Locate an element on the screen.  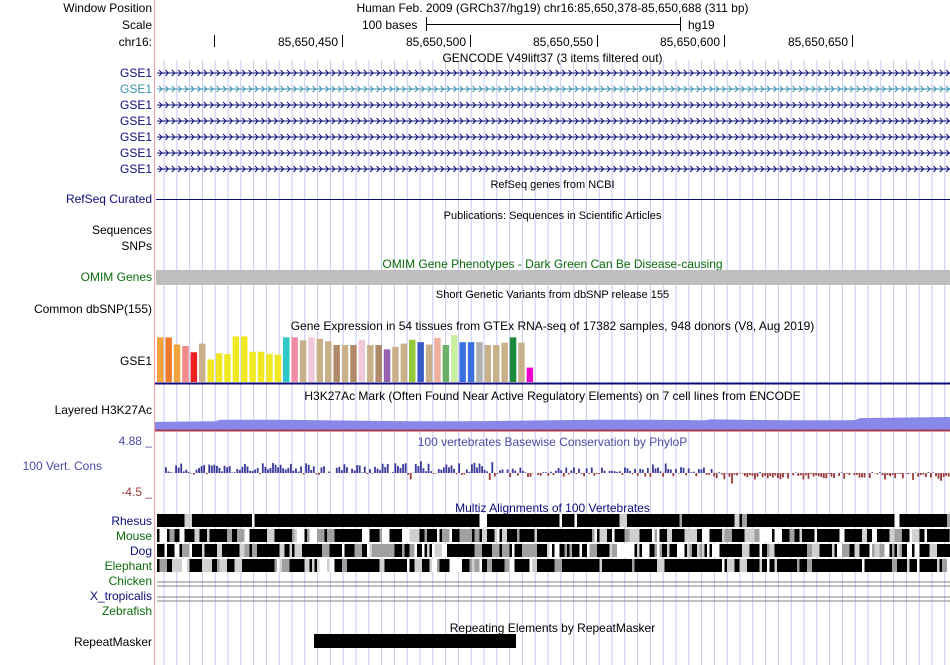
publications-label-sequences: Sequences is located at coordinates (121, 230).